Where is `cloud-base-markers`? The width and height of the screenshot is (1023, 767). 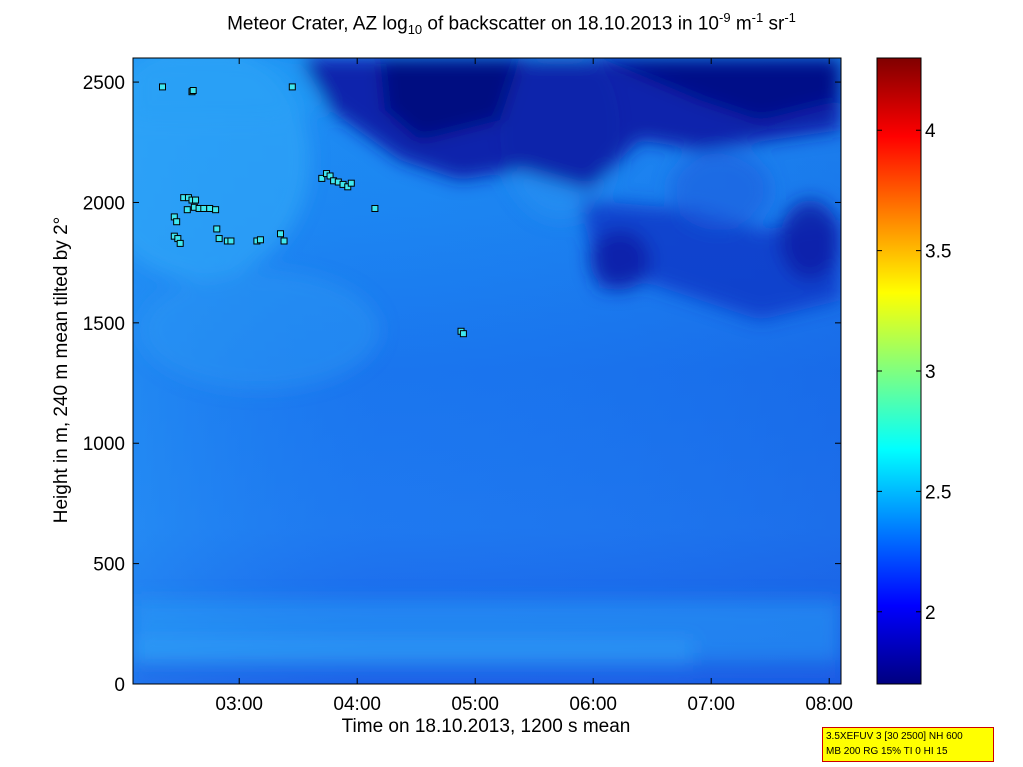
cloud-base-markers is located at coordinates (313, 210).